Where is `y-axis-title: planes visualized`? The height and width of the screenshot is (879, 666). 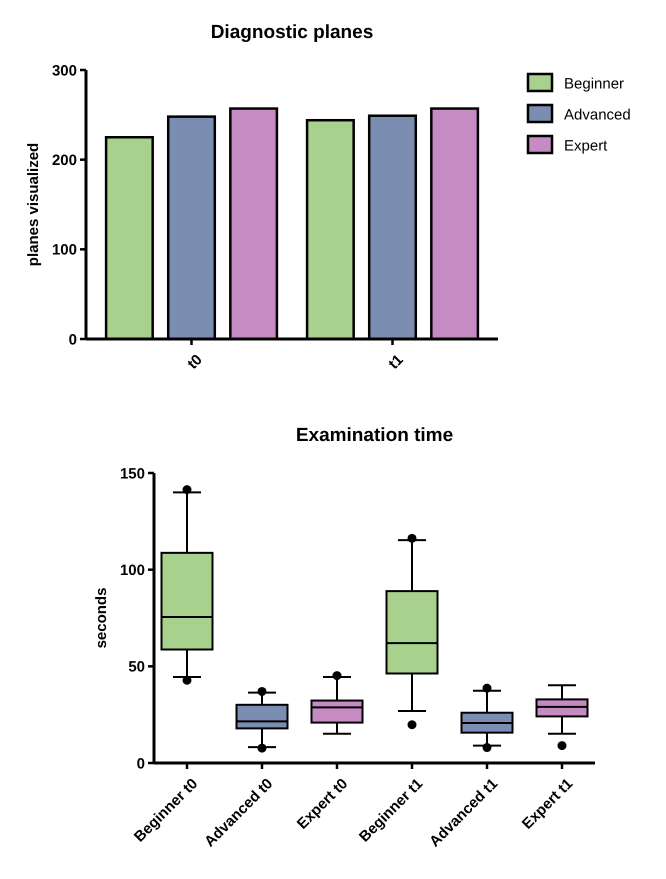 y-axis-title: planes visualized is located at coordinates (33, 204).